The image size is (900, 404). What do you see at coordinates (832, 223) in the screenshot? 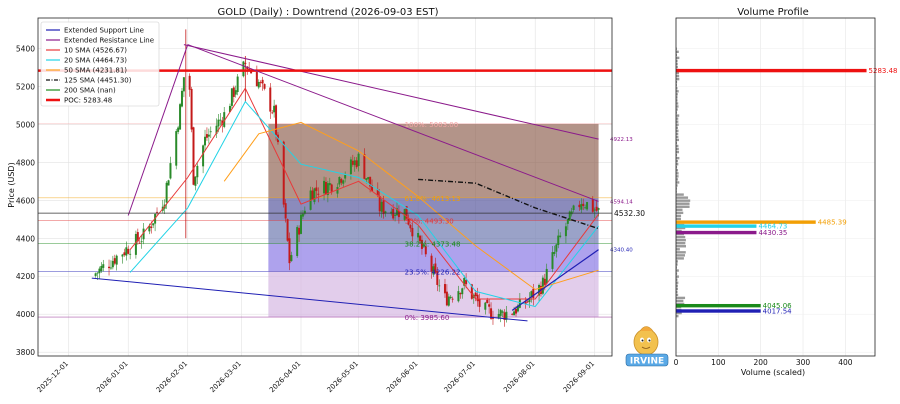
I see `volume-highlight-label: 4485.39` at bounding box center [832, 223].